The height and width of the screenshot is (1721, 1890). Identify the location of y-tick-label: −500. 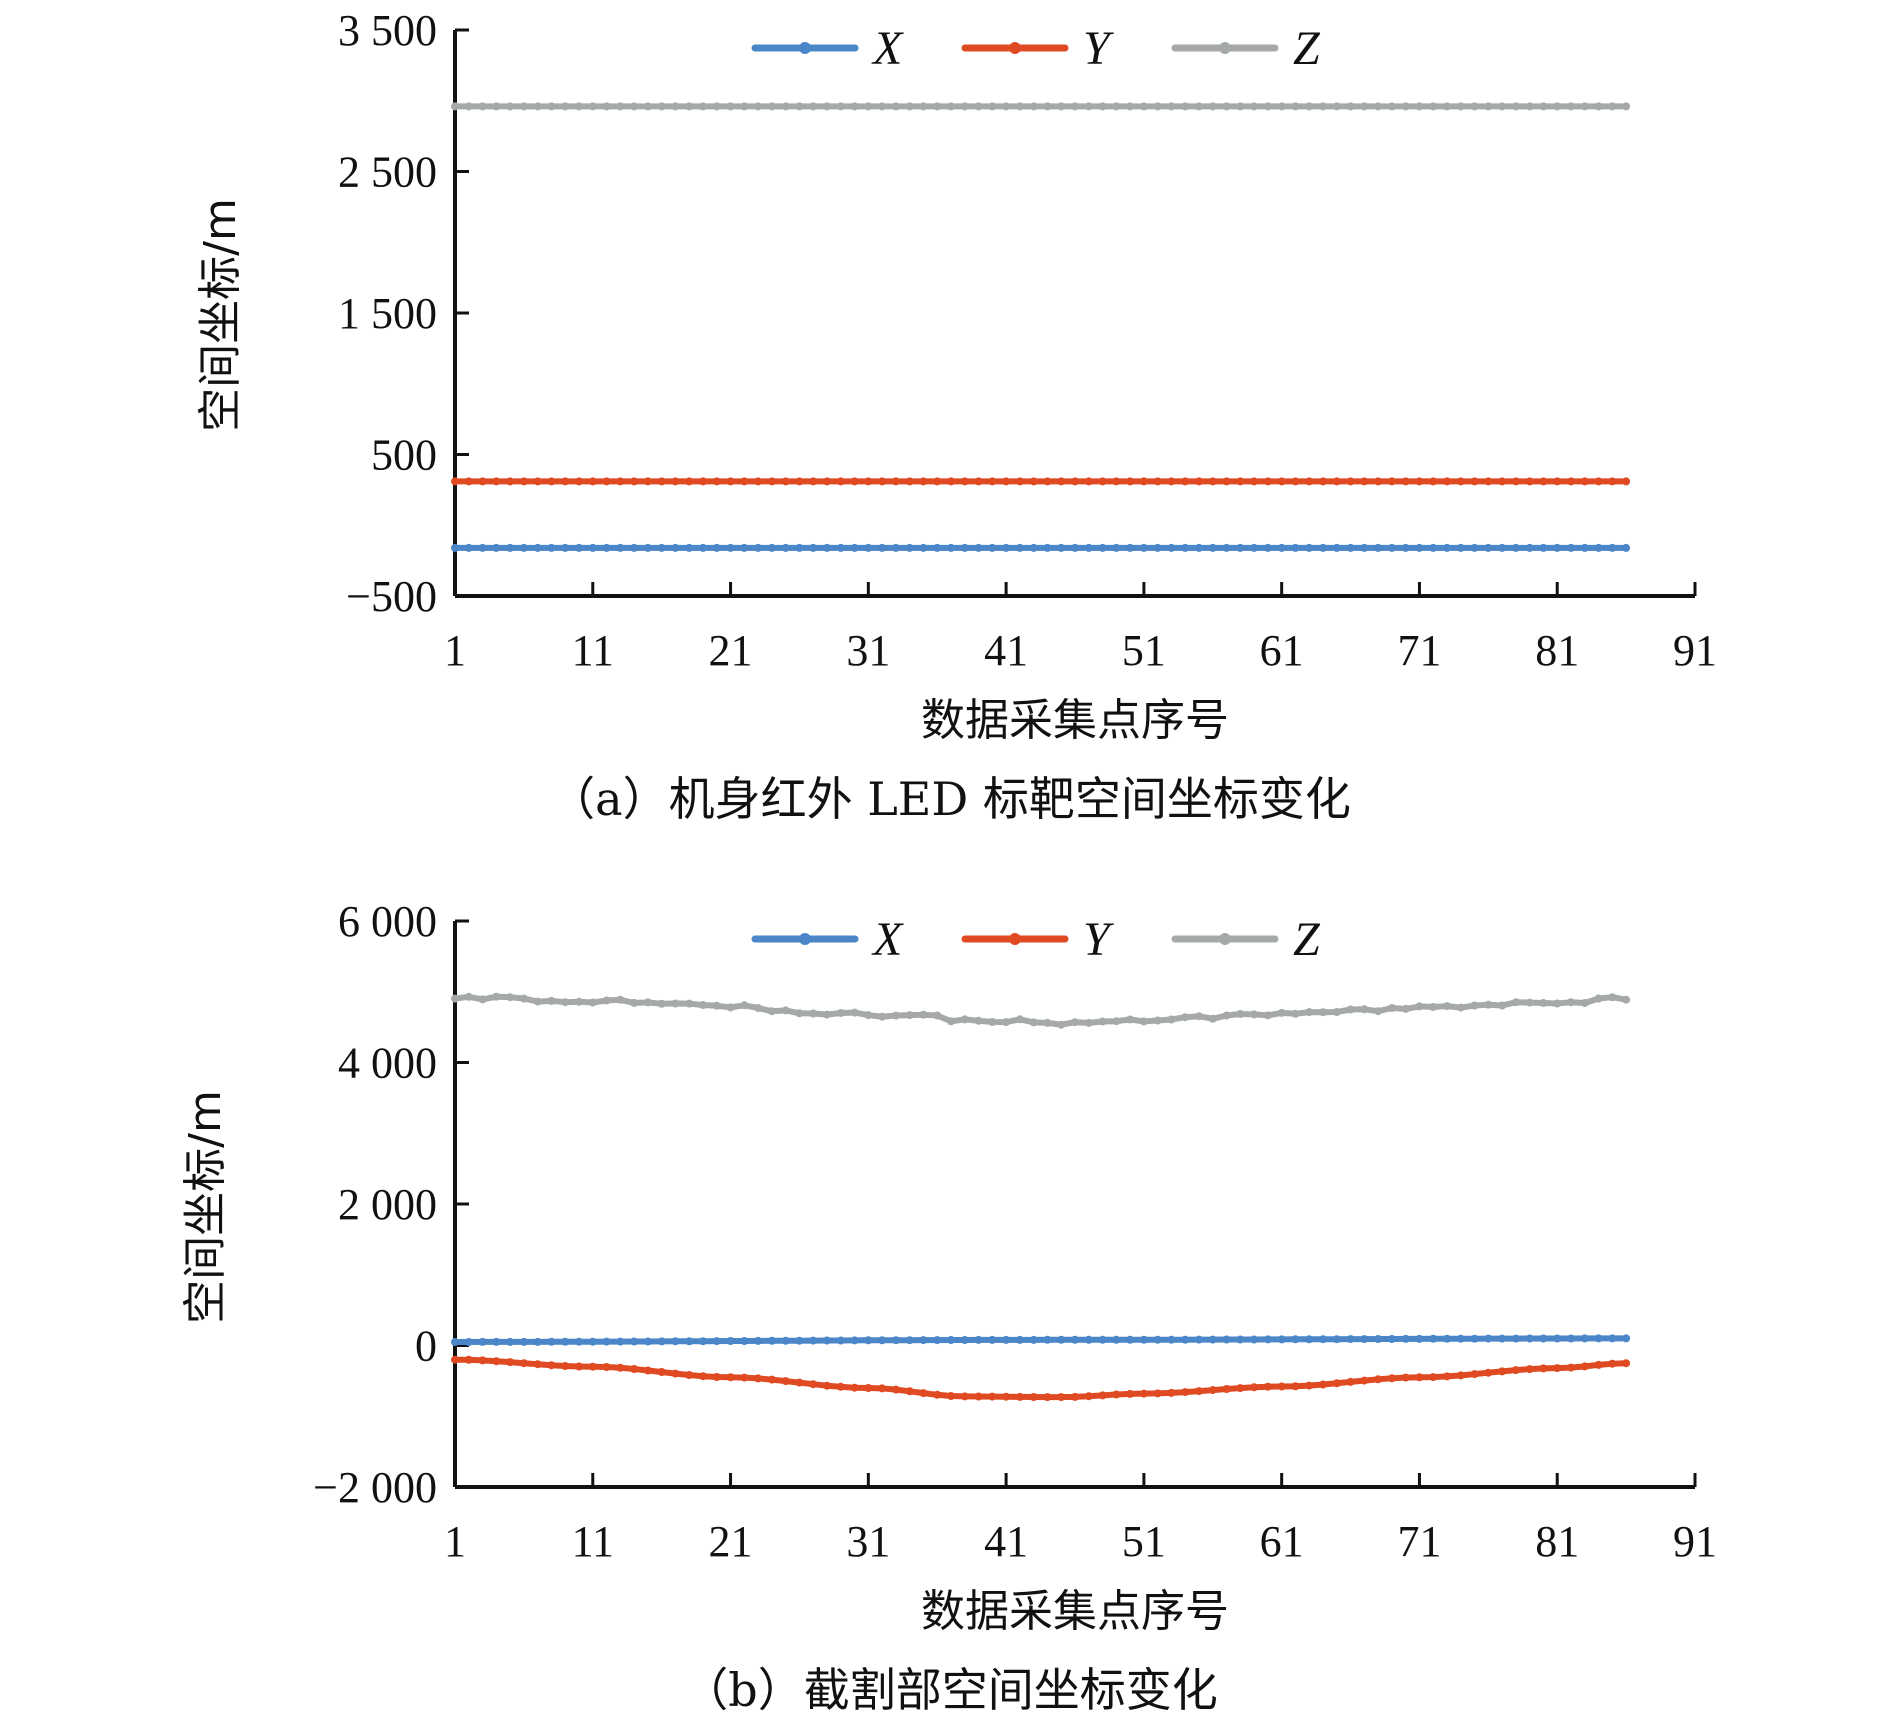
(391, 596).